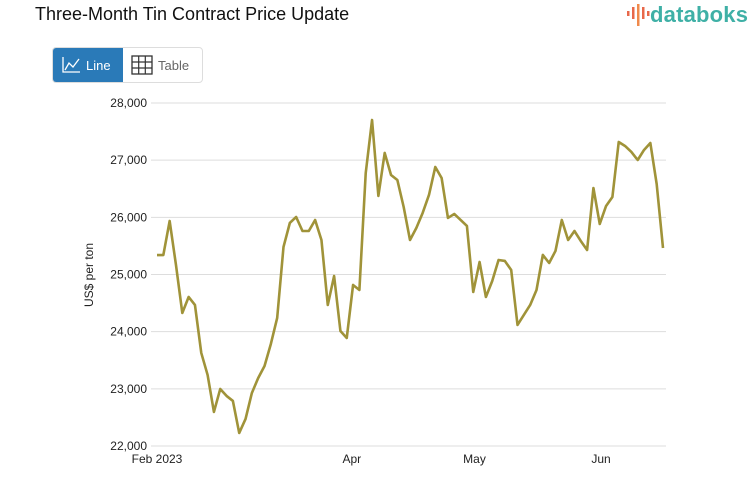  What do you see at coordinates (128, 275) in the screenshot?
I see `y-tick-label: 25,000` at bounding box center [128, 275].